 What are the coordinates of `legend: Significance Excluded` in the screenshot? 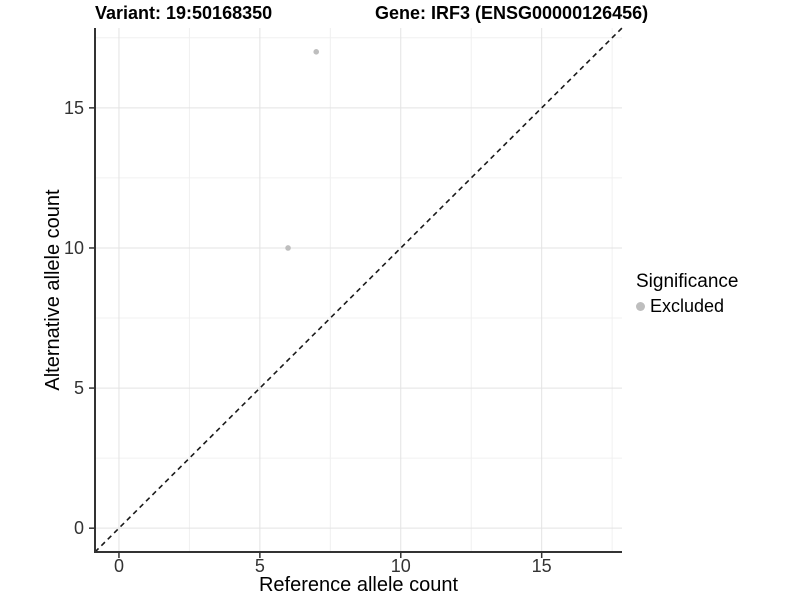 It's located at (687, 294).